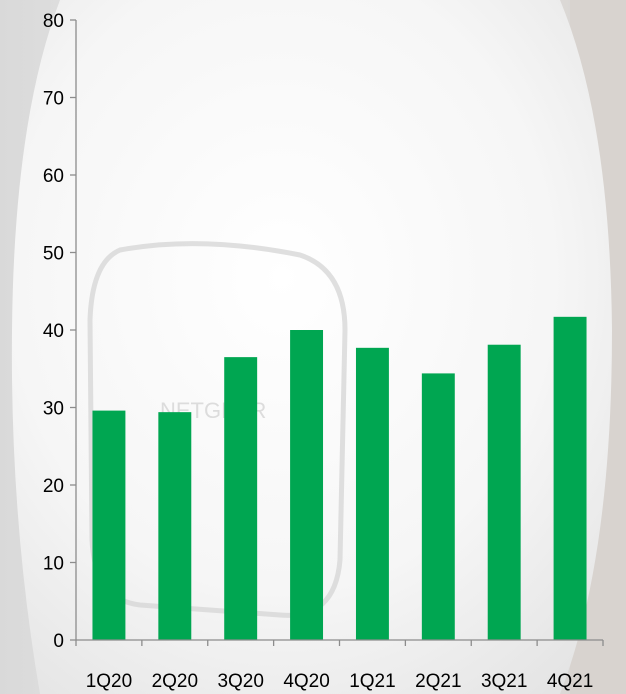 The image size is (626, 694). I want to click on y-tick-label: 30, so click(53, 409).